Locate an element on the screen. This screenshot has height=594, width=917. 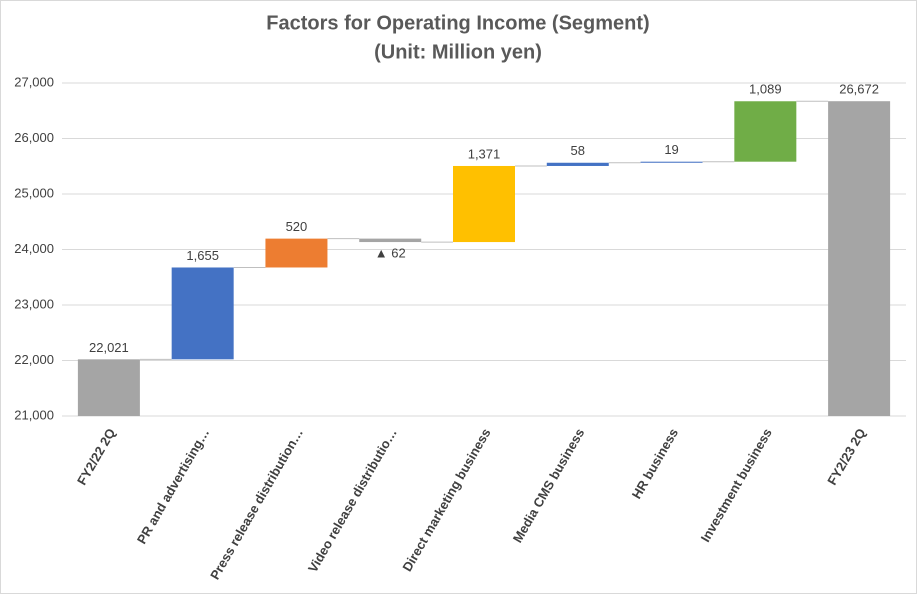
y-tick-label: 22,000 is located at coordinates (34, 359).